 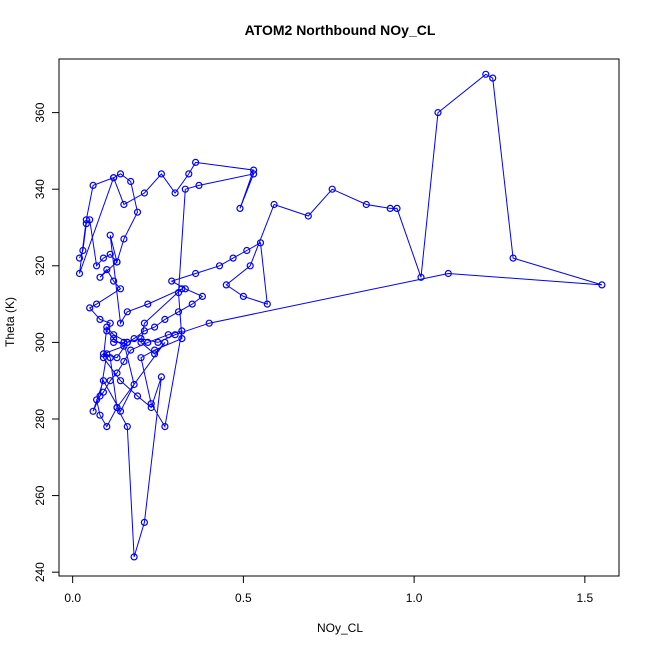 I want to click on y-tick-label: 360, so click(x=40, y=112).